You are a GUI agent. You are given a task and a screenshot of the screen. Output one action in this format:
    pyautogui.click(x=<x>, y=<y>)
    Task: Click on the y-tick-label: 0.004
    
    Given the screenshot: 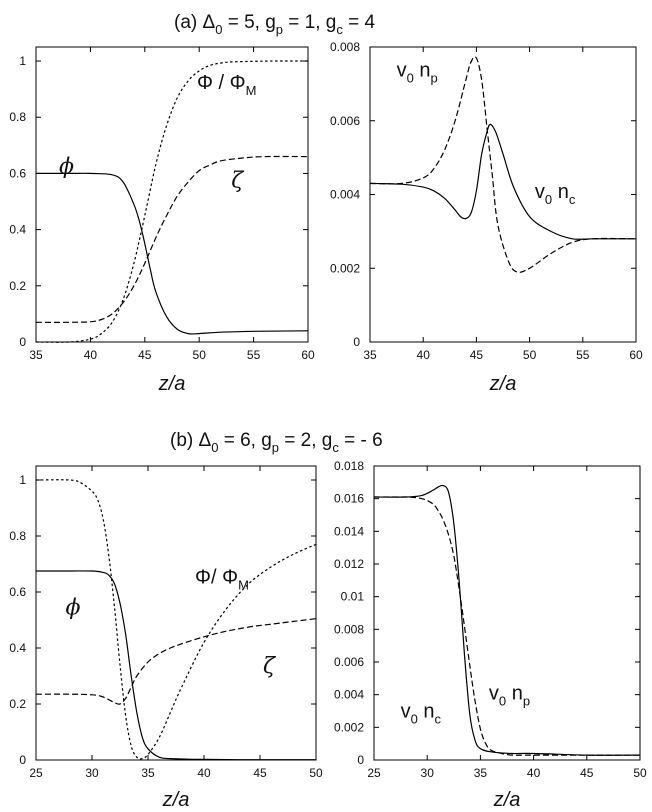 What is the action you would take?
    pyautogui.click(x=345, y=195)
    